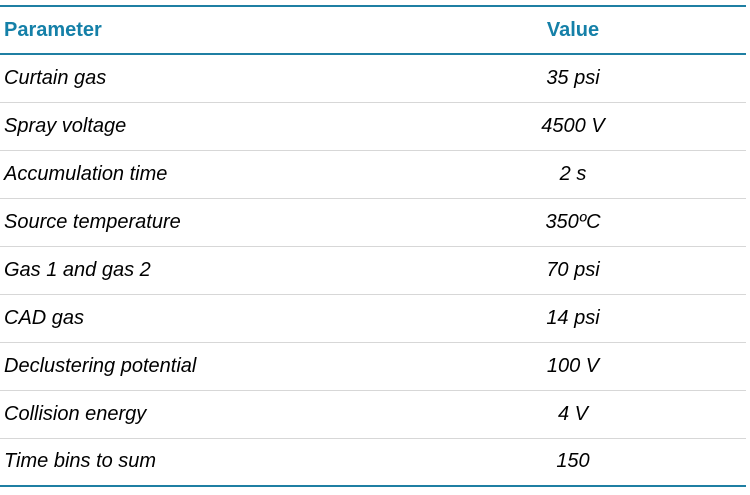 This screenshot has width=750, height=495. Describe the element at coordinates (573, 221) in the screenshot. I see `value-cell: 350ºC` at that location.